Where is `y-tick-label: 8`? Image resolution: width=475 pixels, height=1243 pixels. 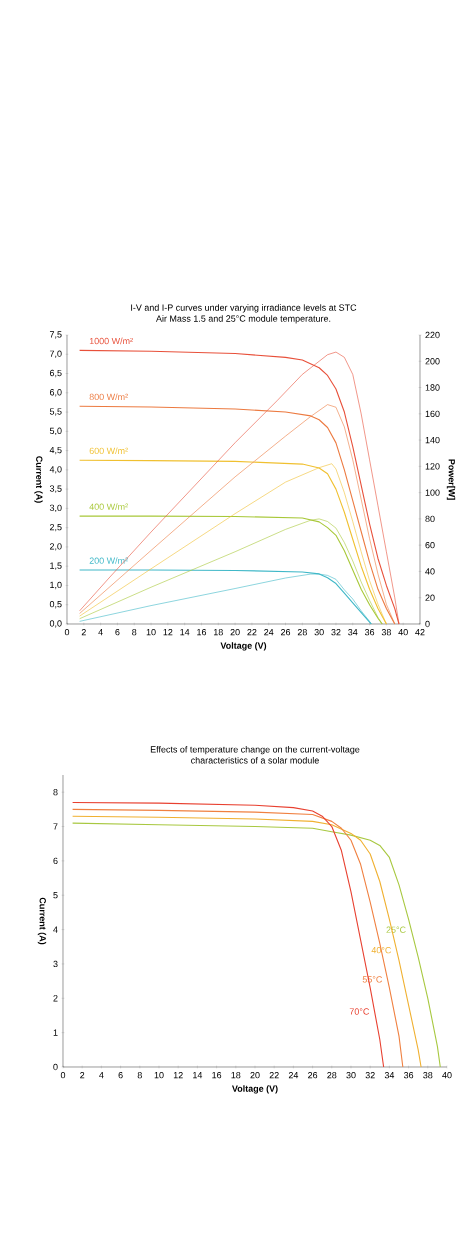 y-tick-label: 8 is located at coordinates (55, 792).